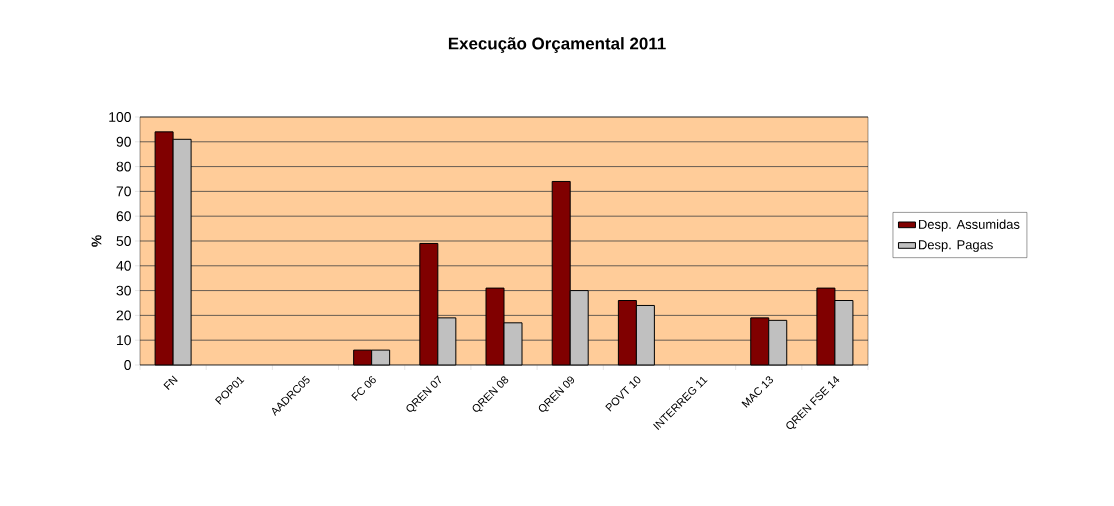  What do you see at coordinates (123, 315) in the screenshot?
I see `y-tick-label: 20` at bounding box center [123, 315].